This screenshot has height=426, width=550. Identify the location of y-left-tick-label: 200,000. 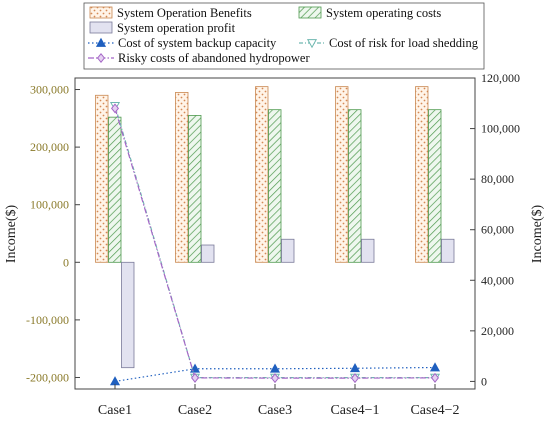
(49, 147).